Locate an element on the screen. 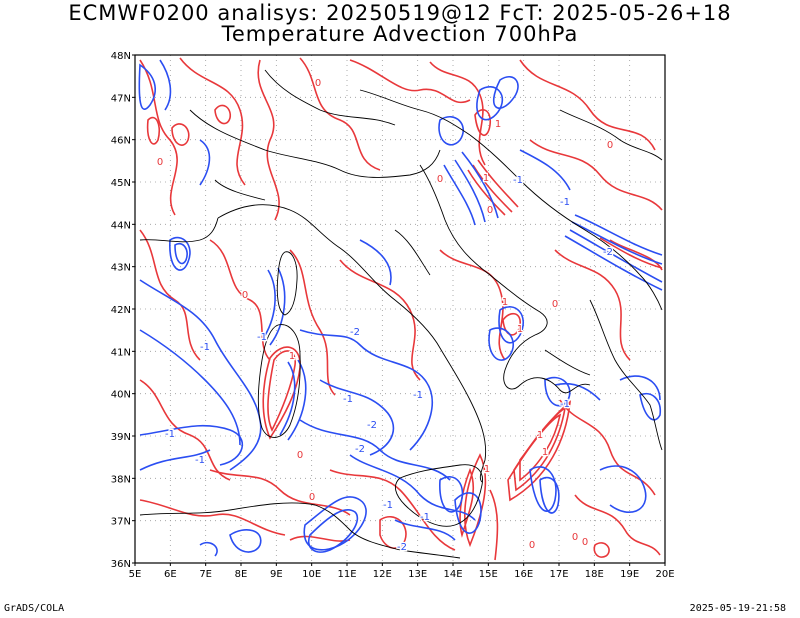  lon-tick-label: 16E is located at coordinates (523, 574).